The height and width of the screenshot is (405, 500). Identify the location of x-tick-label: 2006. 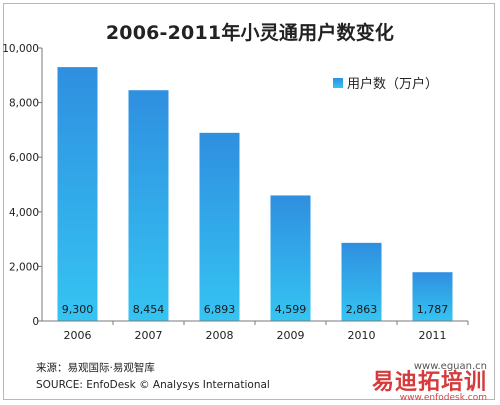
(78, 335).